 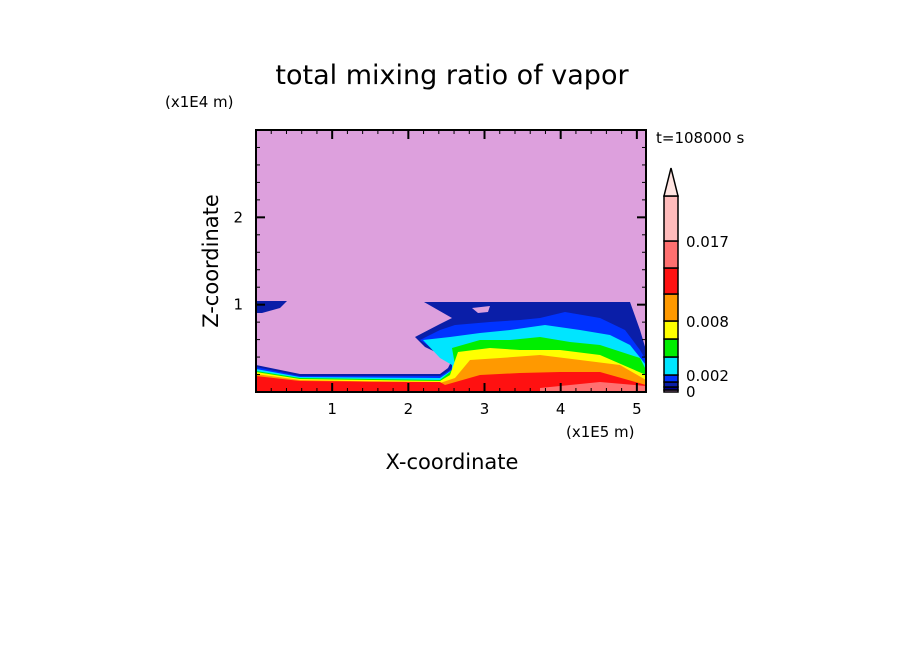 What do you see at coordinates (437, 313) in the screenshot?
I see `axis-tick-labels: 1 2 3 4 5 1 2` at bounding box center [437, 313].